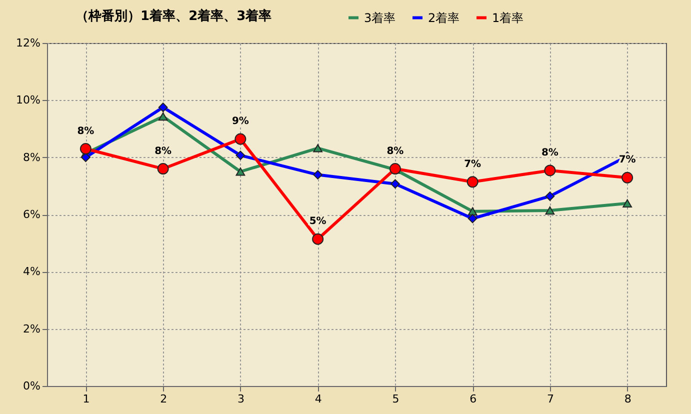  Describe the element at coordinates (473, 399) in the screenshot. I see `x-tick-label: 6` at that location.